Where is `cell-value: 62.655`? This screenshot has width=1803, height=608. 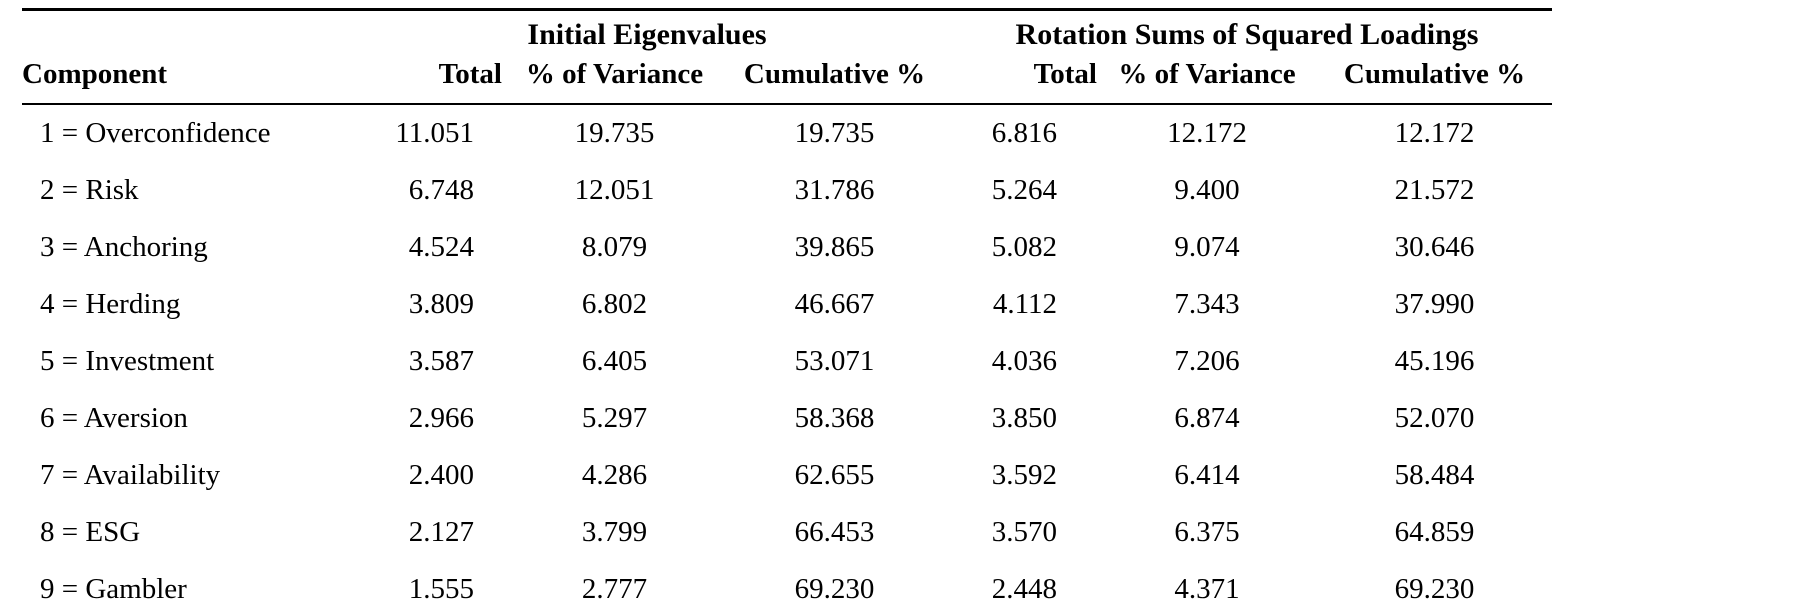 cell-value: 62.655 is located at coordinates (834, 475).